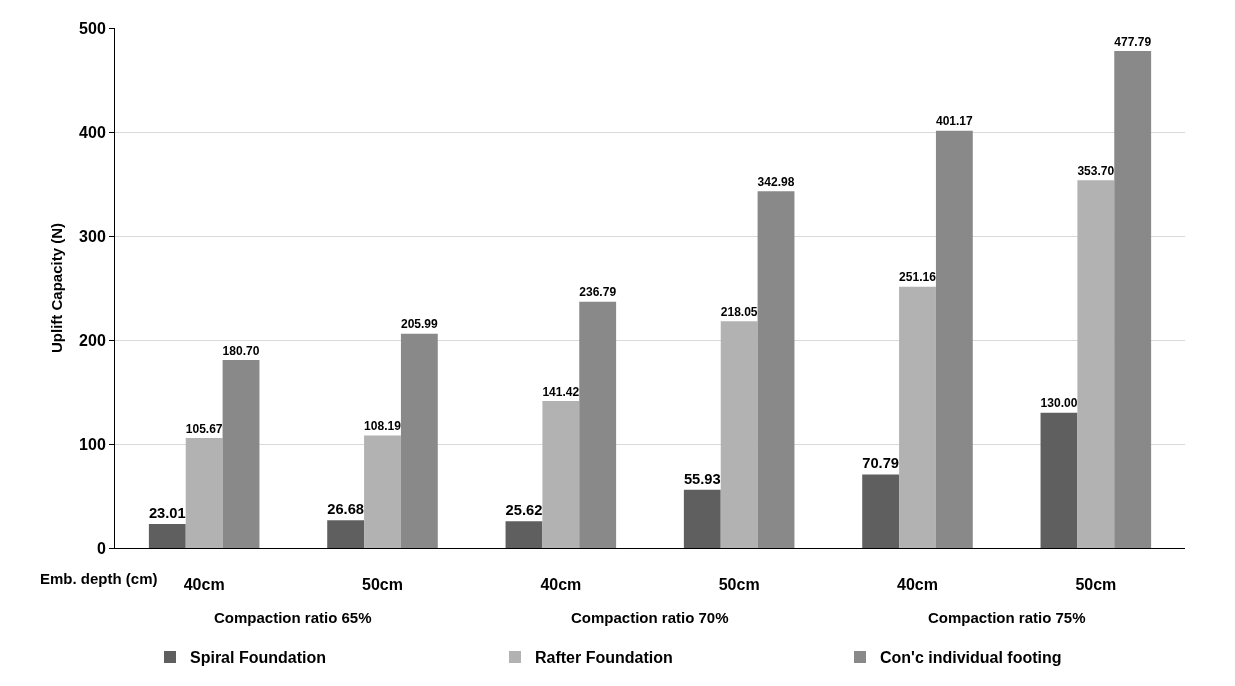 The height and width of the screenshot is (686, 1235). I want to click on data-label: 218.05, so click(739, 311).